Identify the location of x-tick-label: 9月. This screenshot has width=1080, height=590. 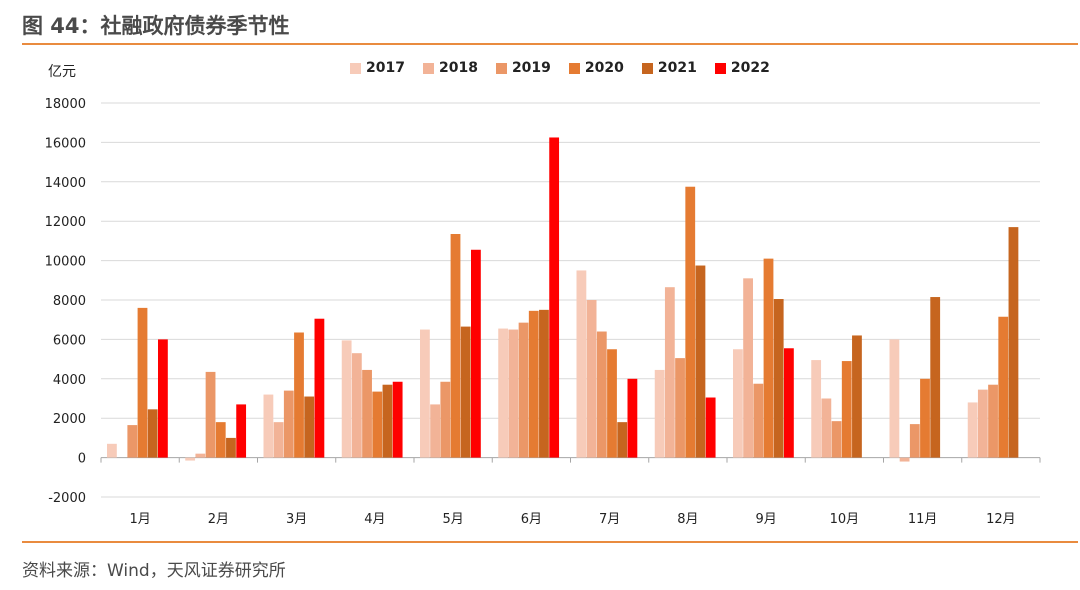
(765, 519).